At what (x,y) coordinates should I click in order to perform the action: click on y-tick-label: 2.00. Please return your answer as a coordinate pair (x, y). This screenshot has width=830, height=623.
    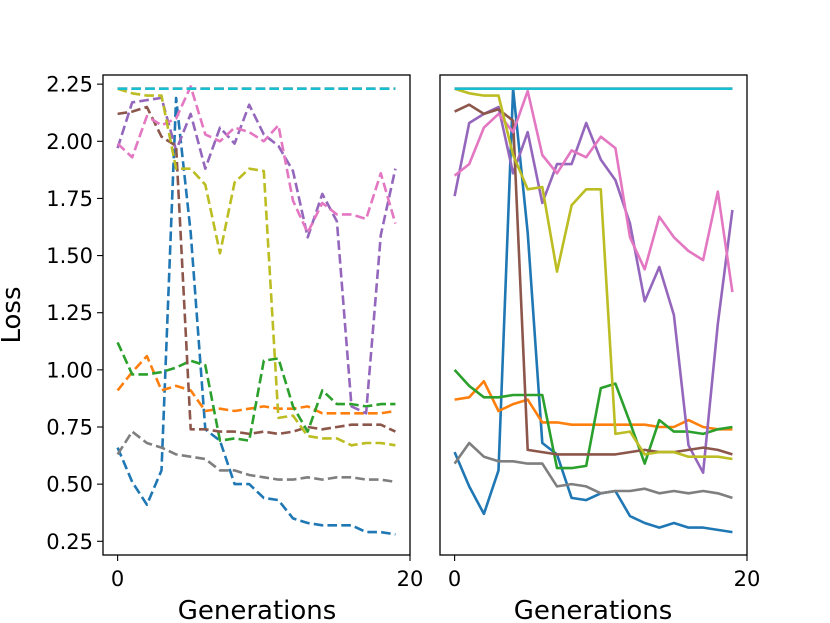
    Looking at the image, I should click on (69, 142).